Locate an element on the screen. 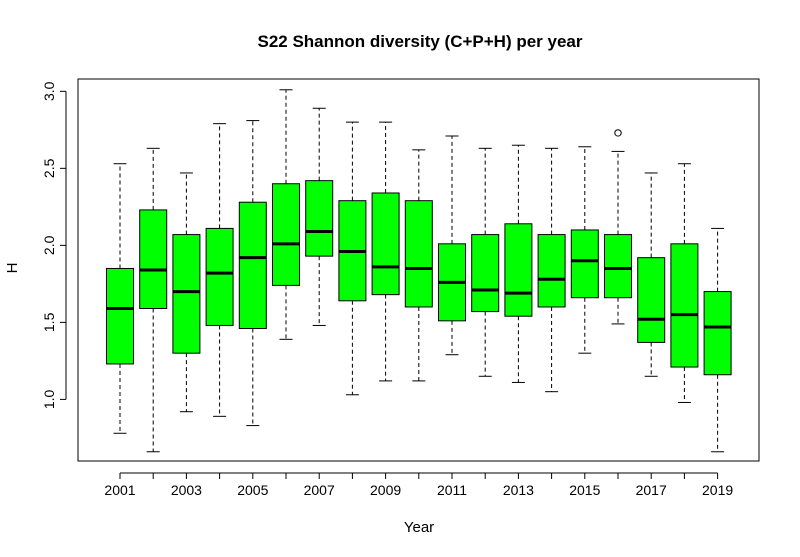  x-tick-label: 2013 is located at coordinates (518, 490).